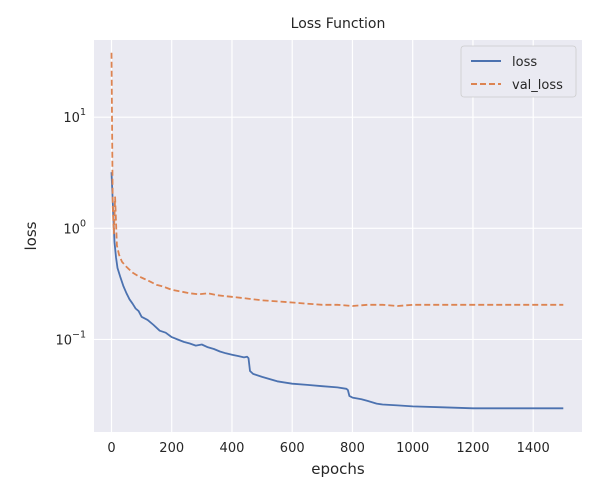  Describe the element at coordinates (524, 62) in the screenshot. I see `legend-label-loss: loss` at that location.